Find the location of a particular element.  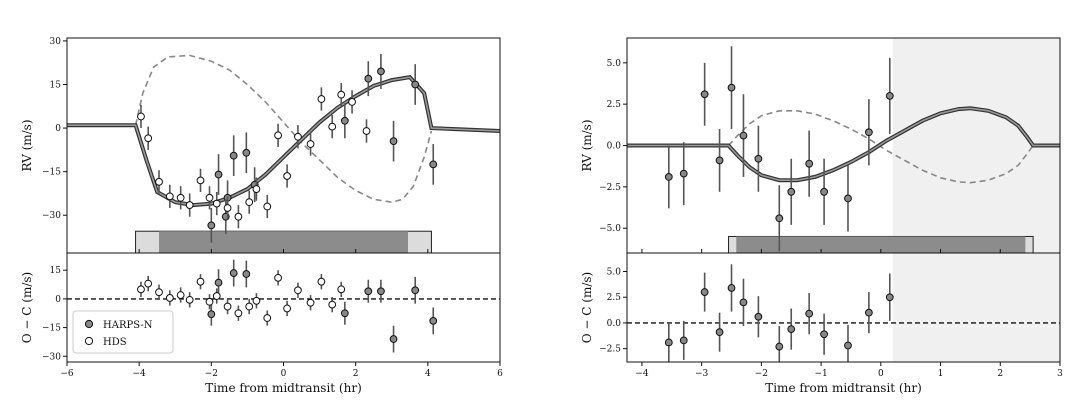

legend-marker is located at coordinates (89, 324).